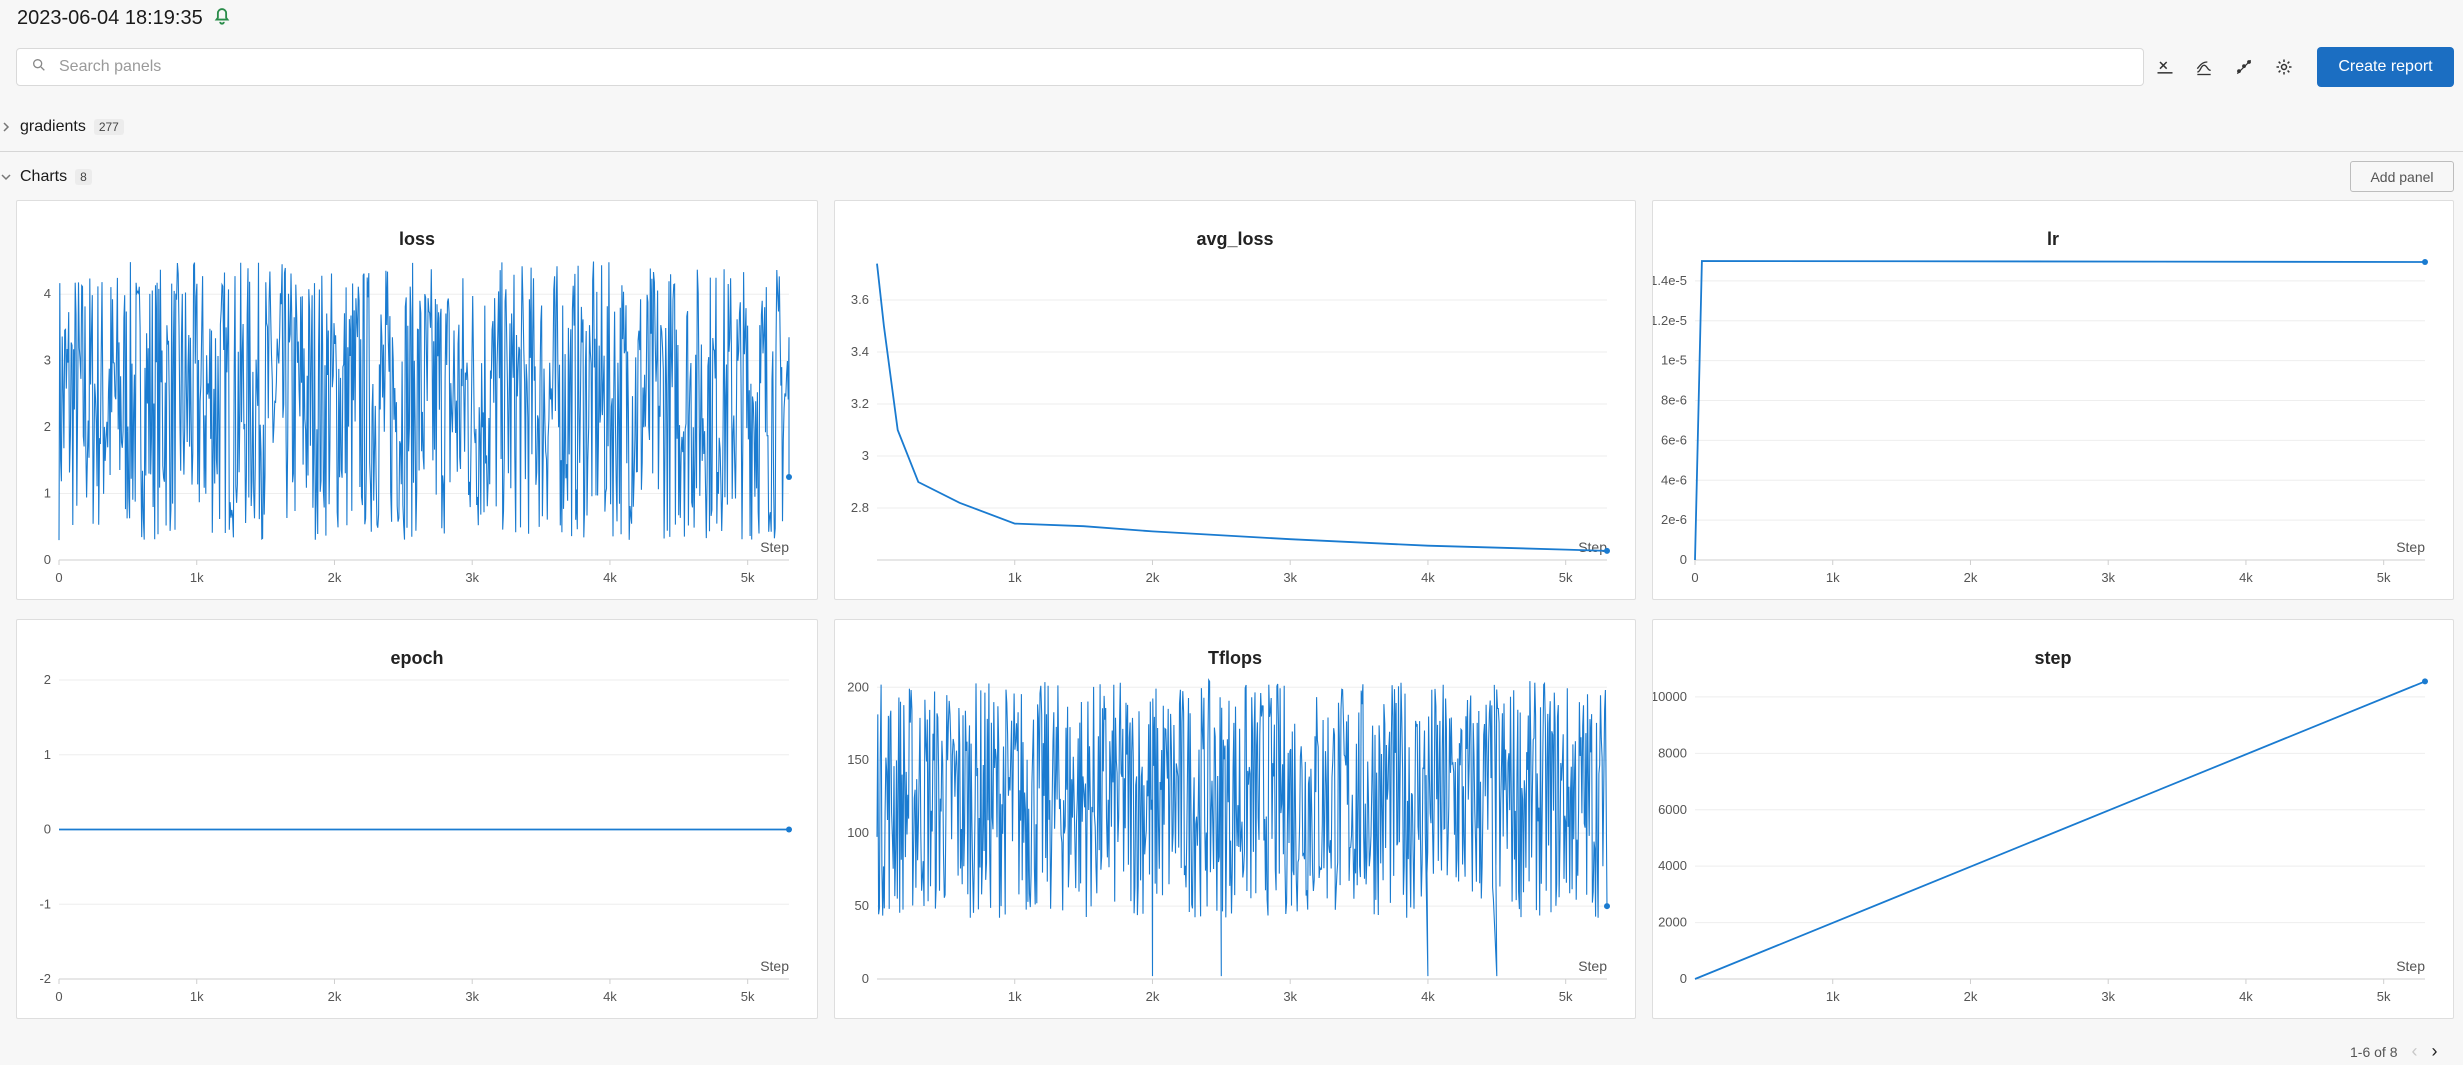 The height and width of the screenshot is (1065, 2463). I want to click on y-tick-label: 2000, so click(1672, 922).